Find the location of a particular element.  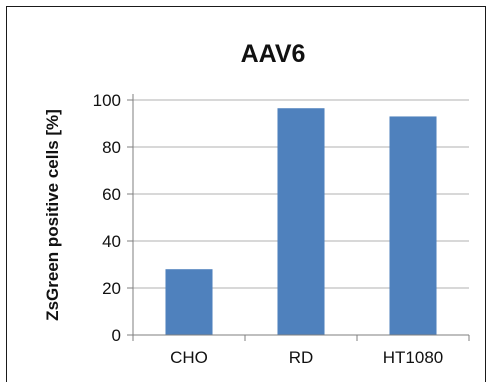

y-tick-label-20: 20 is located at coordinates (111, 288).